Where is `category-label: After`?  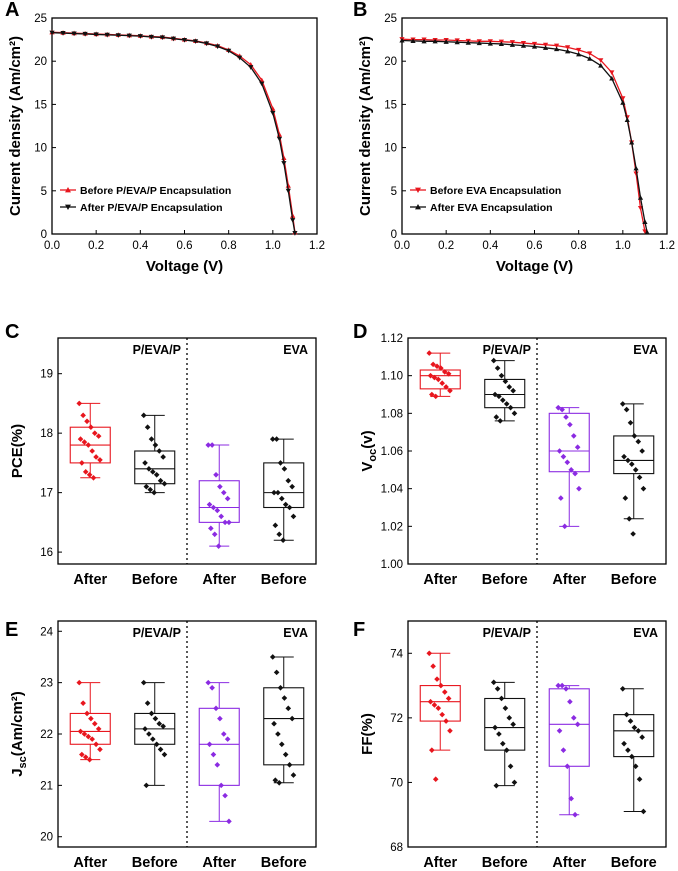
category-label: After is located at coordinates (90, 863).